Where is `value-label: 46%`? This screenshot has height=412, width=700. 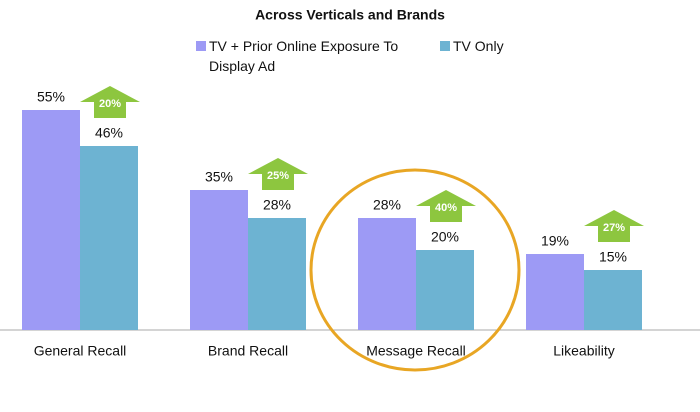
value-label: 46% is located at coordinates (109, 133).